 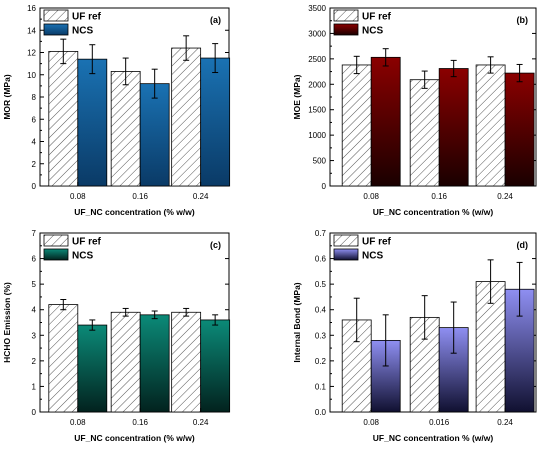 What do you see at coordinates (31, 30) in the screenshot?
I see `y-tick-label: 14` at bounding box center [31, 30].